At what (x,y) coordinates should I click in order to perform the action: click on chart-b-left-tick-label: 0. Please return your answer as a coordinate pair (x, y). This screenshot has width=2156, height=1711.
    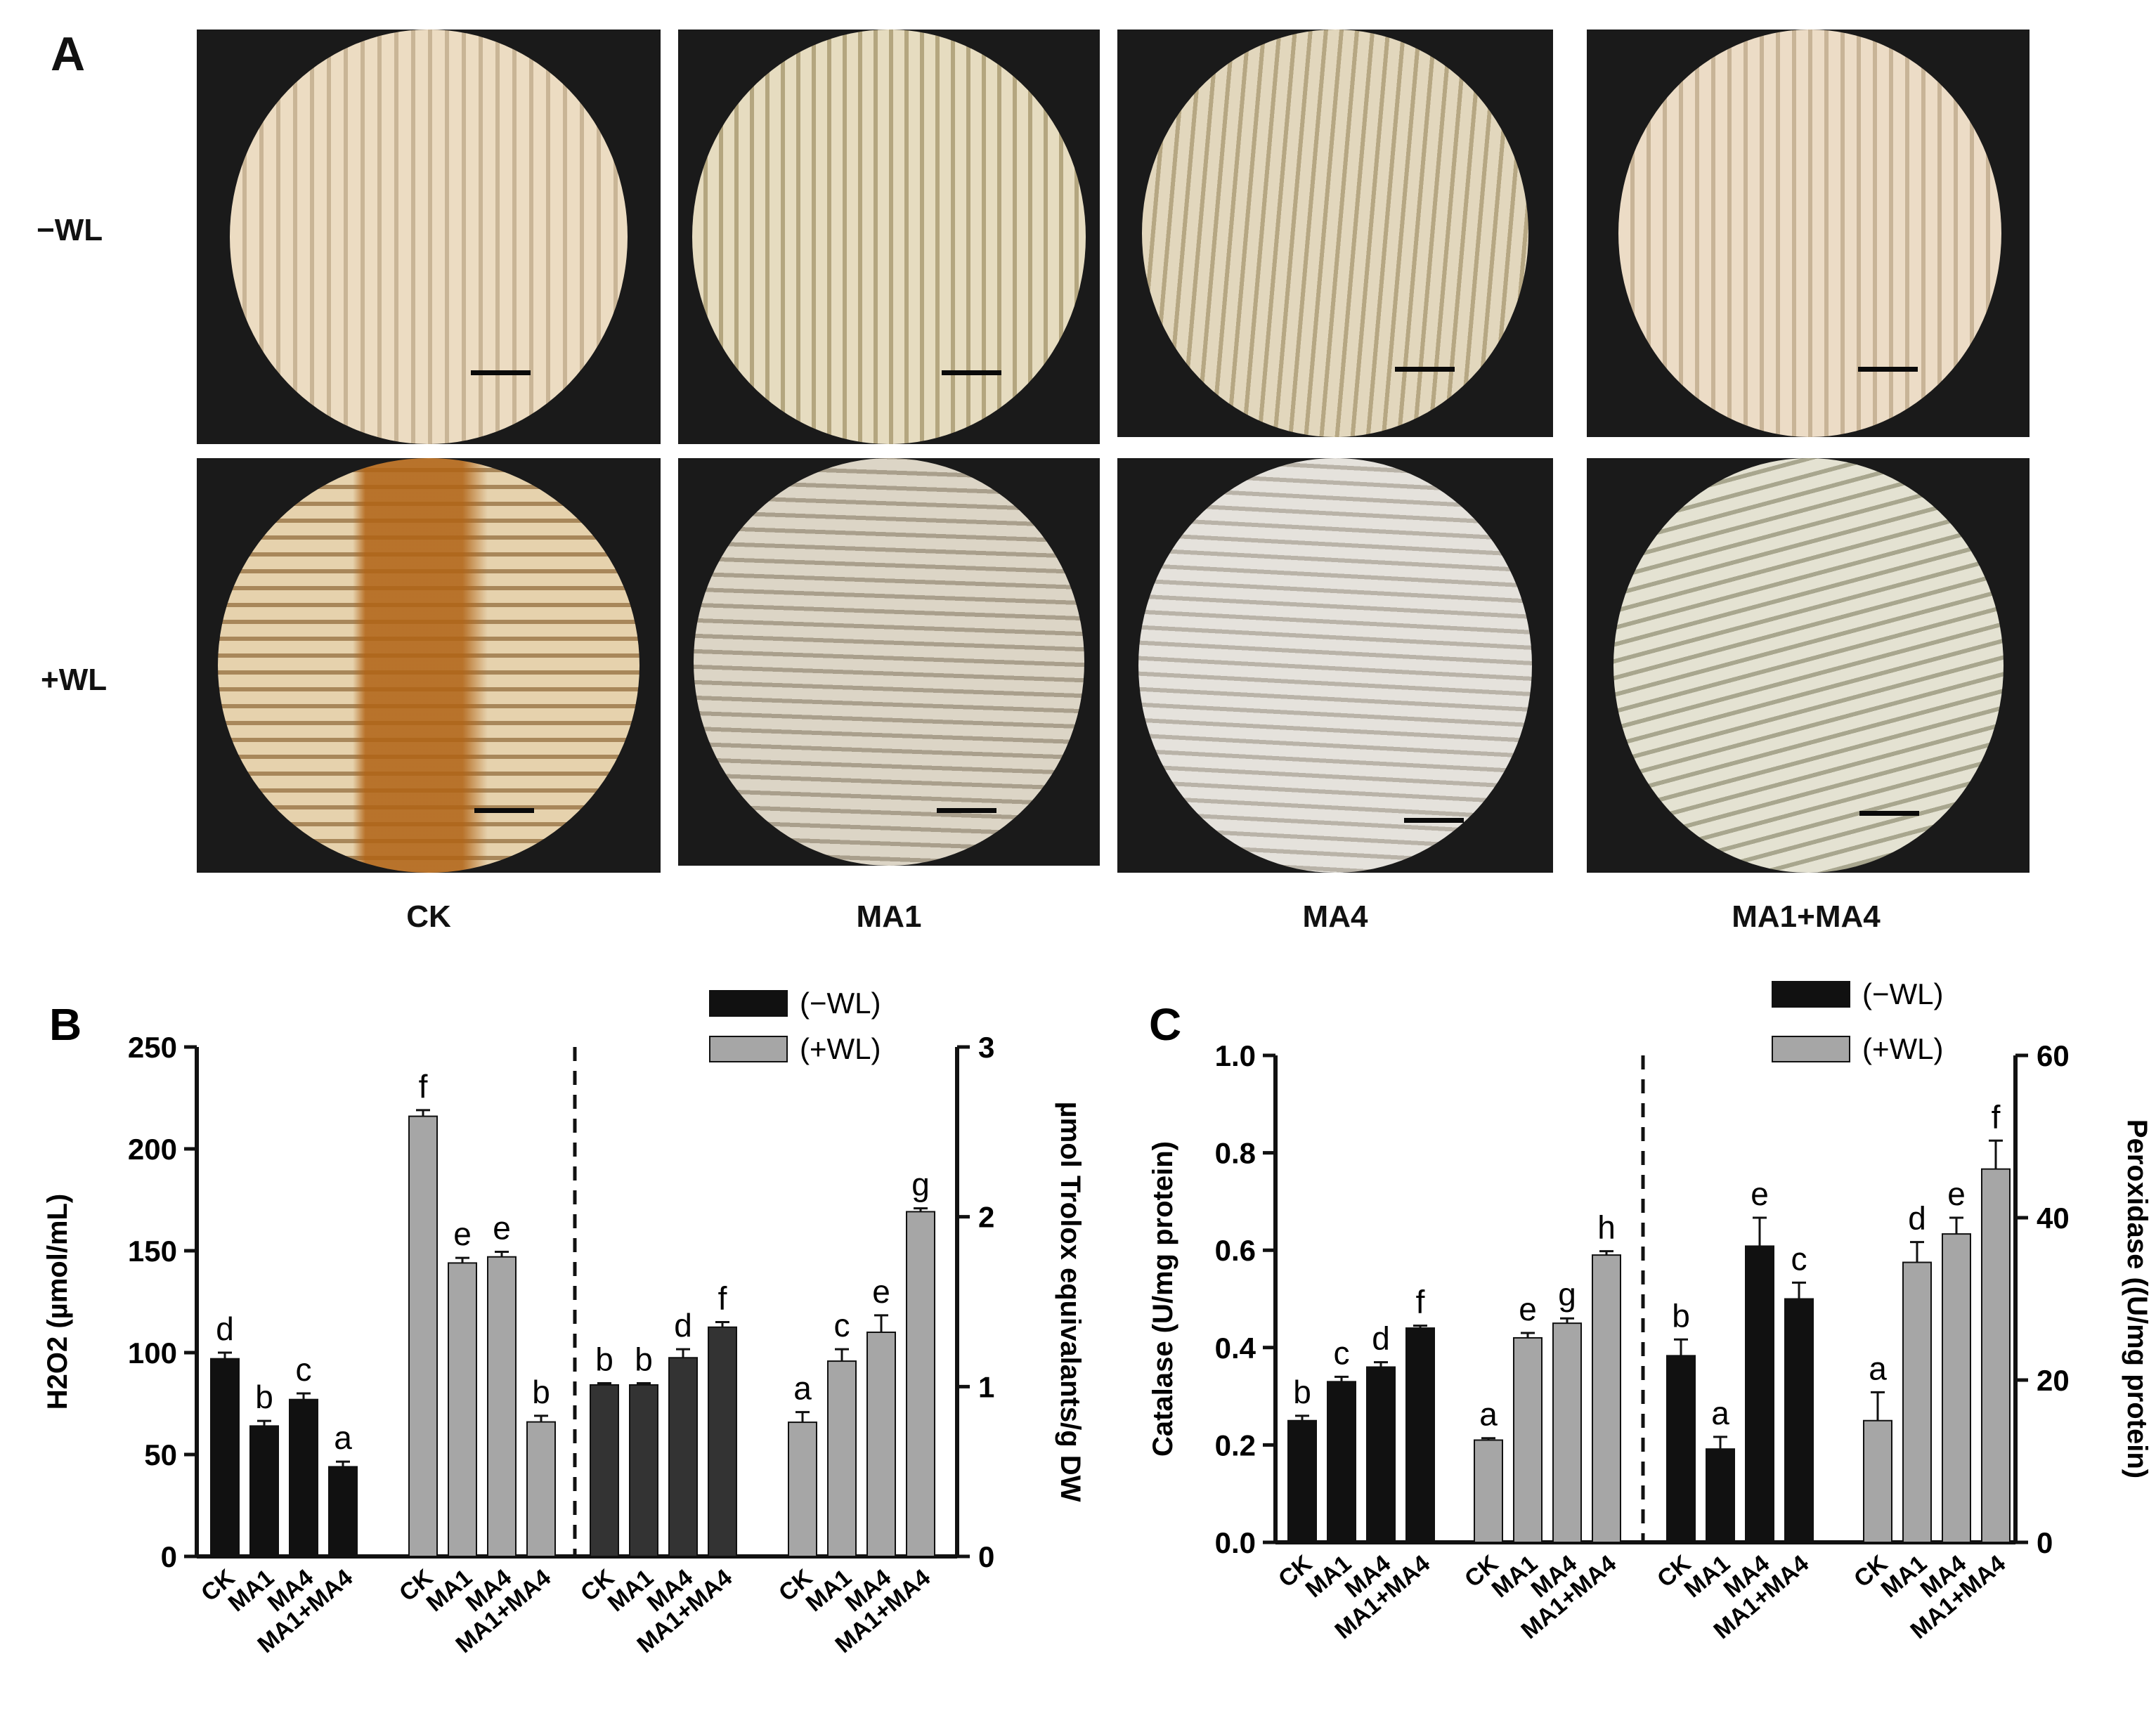
    Looking at the image, I should click on (169, 1556).